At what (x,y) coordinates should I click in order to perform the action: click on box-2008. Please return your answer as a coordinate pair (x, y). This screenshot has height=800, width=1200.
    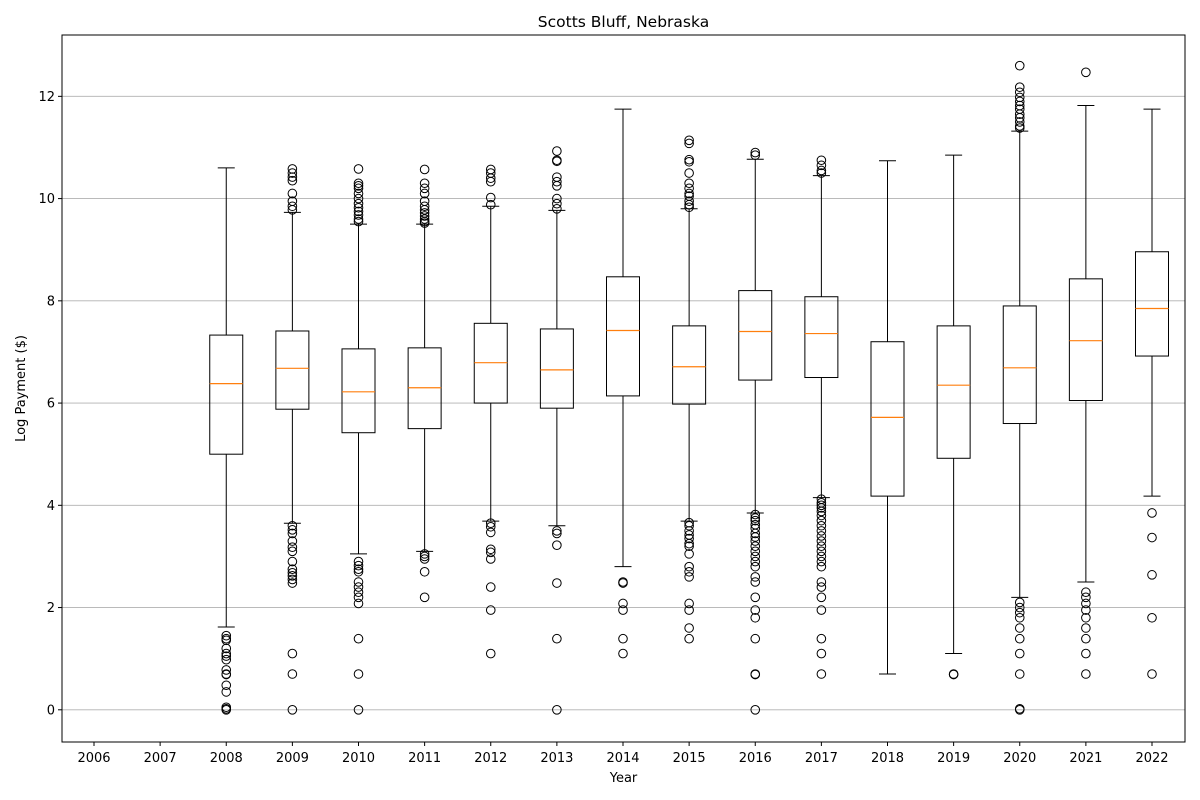
    Looking at the image, I should click on (226, 441).